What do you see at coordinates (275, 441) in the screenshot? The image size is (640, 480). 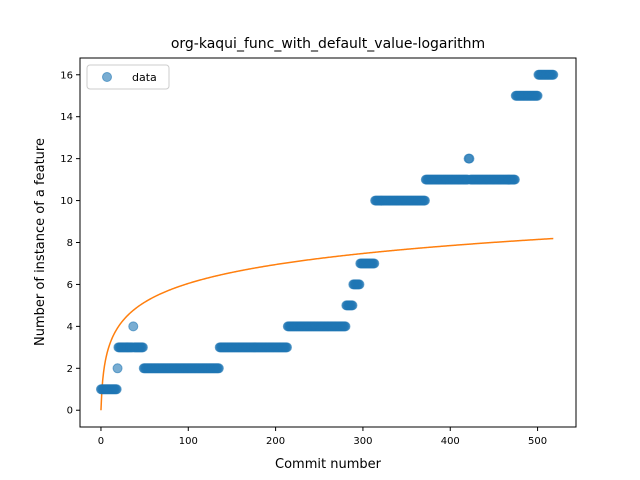 I see `x-tick-label: 200` at bounding box center [275, 441].